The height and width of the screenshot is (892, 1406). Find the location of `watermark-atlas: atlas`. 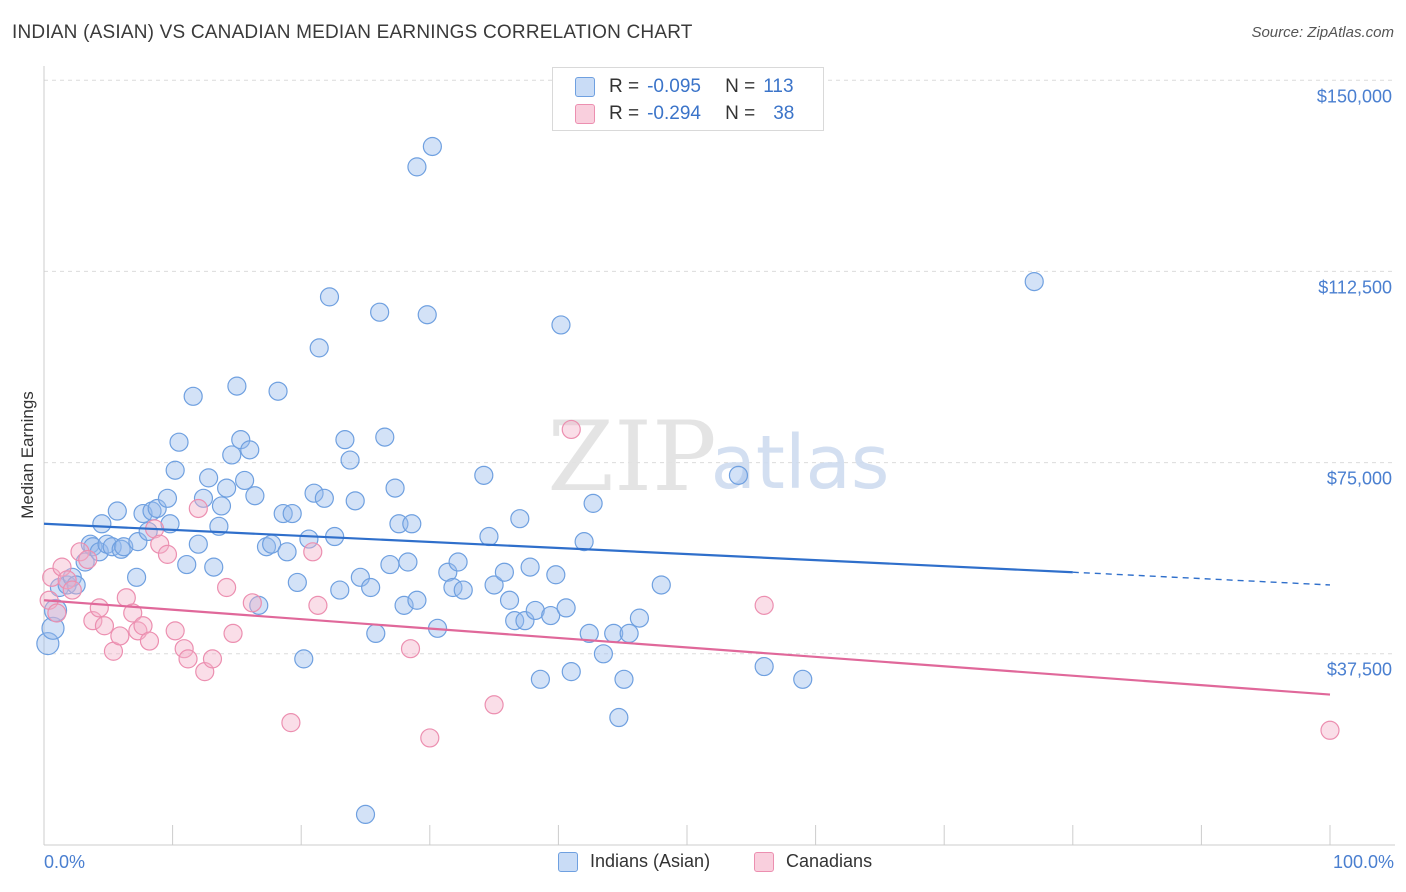

watermark-atlas: atlas is located at coordinates (800, 463).